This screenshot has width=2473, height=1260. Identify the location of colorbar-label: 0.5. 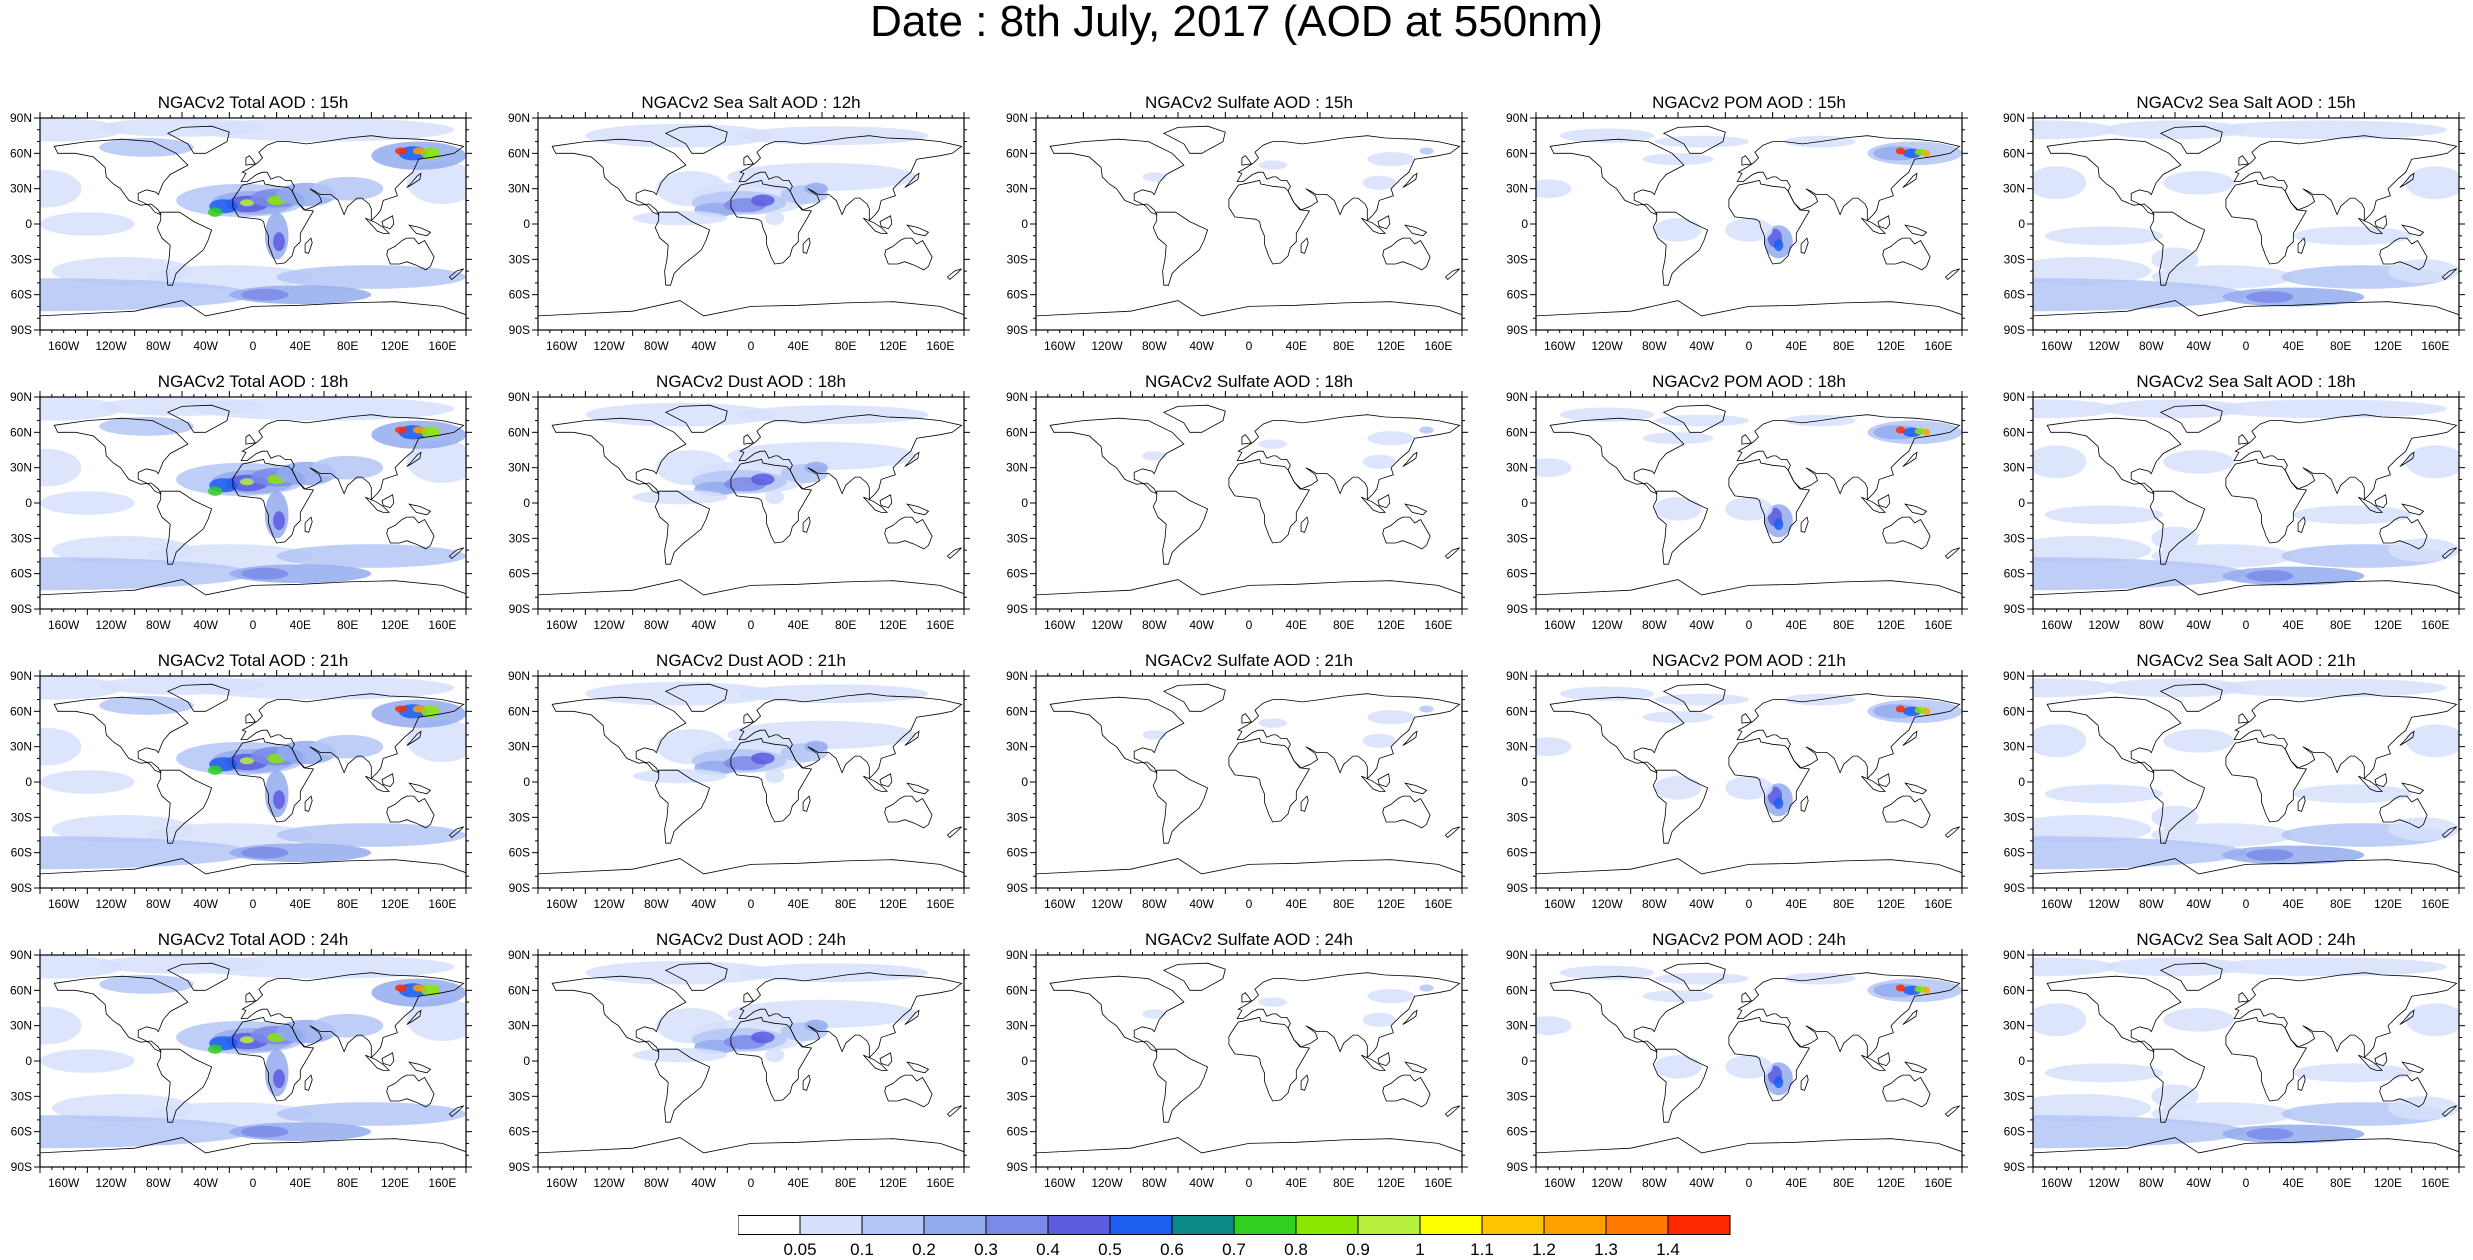
(1110, 1248).